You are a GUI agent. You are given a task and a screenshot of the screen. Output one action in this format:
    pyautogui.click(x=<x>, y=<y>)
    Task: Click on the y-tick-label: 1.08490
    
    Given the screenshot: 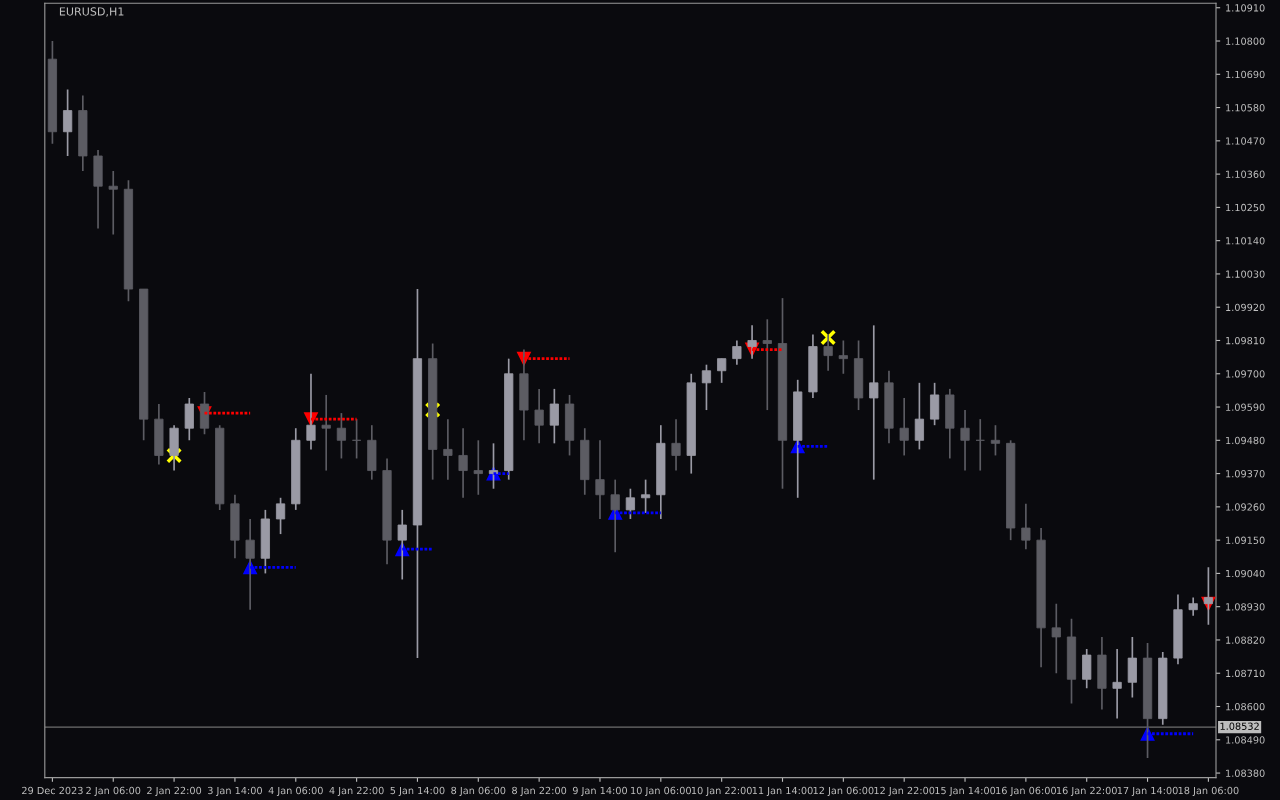 What is the action you would take?
    pyautogui.click(x=1245, y=740)
    